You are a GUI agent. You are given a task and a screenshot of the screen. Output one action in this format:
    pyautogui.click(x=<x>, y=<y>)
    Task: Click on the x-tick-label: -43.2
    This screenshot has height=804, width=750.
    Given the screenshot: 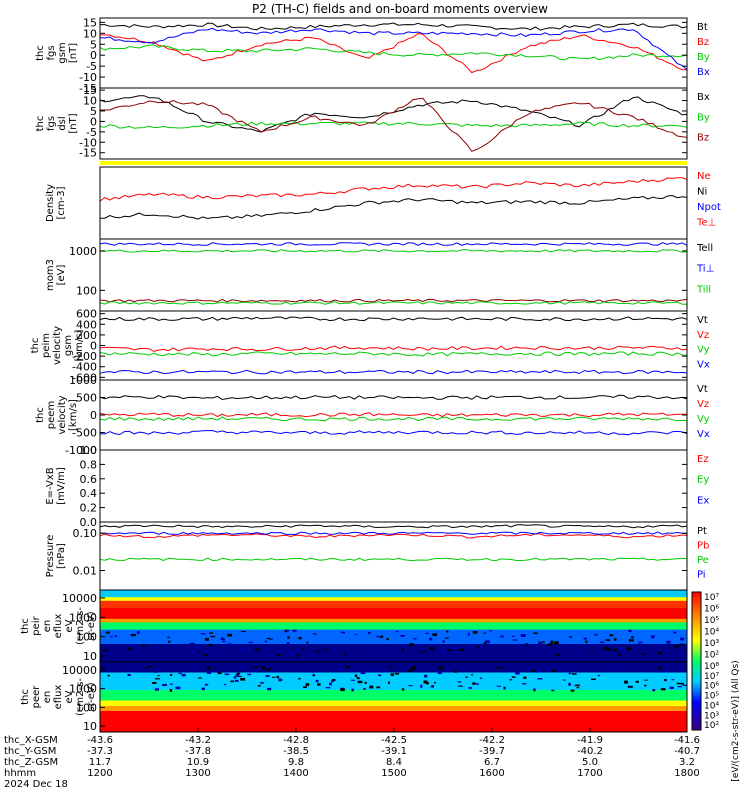 What is the action you would take?
    pyautogui.click(x=198, y=740)
    